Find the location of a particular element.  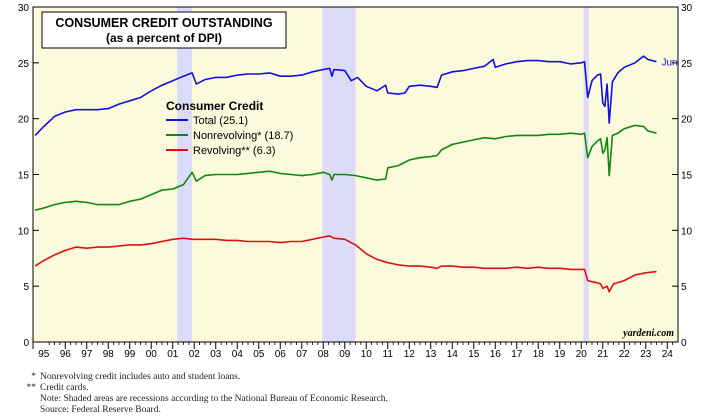

x-tick-label-96: 96 is located at coordinates (66, 354).